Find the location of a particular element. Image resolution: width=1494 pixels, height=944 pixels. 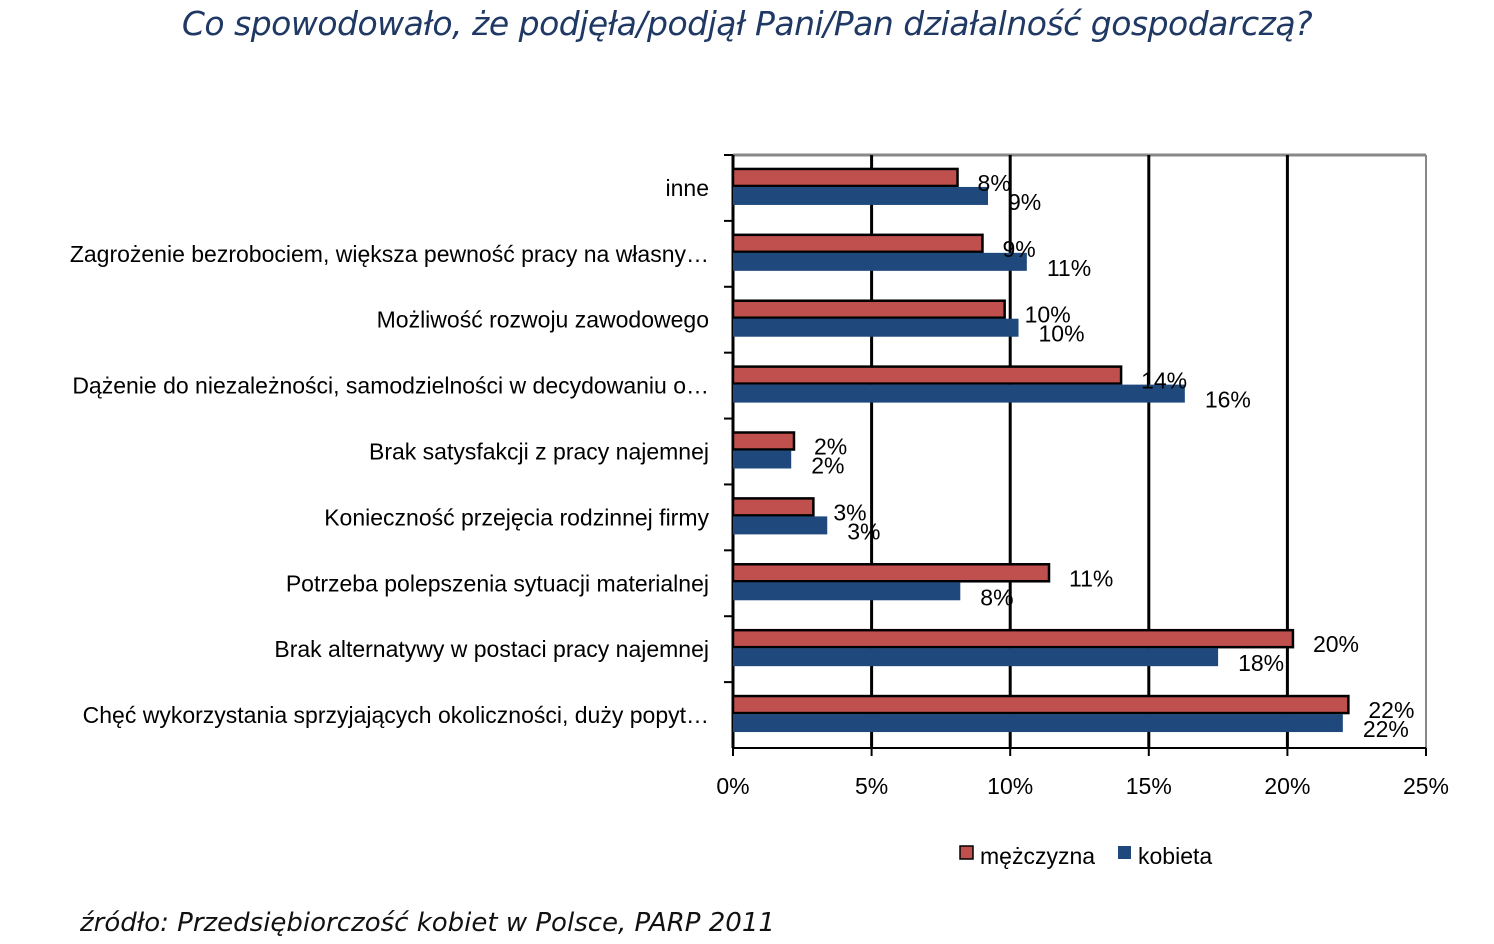

data-label-mezczyzna: 22% is located at coordinates (1391, 710).